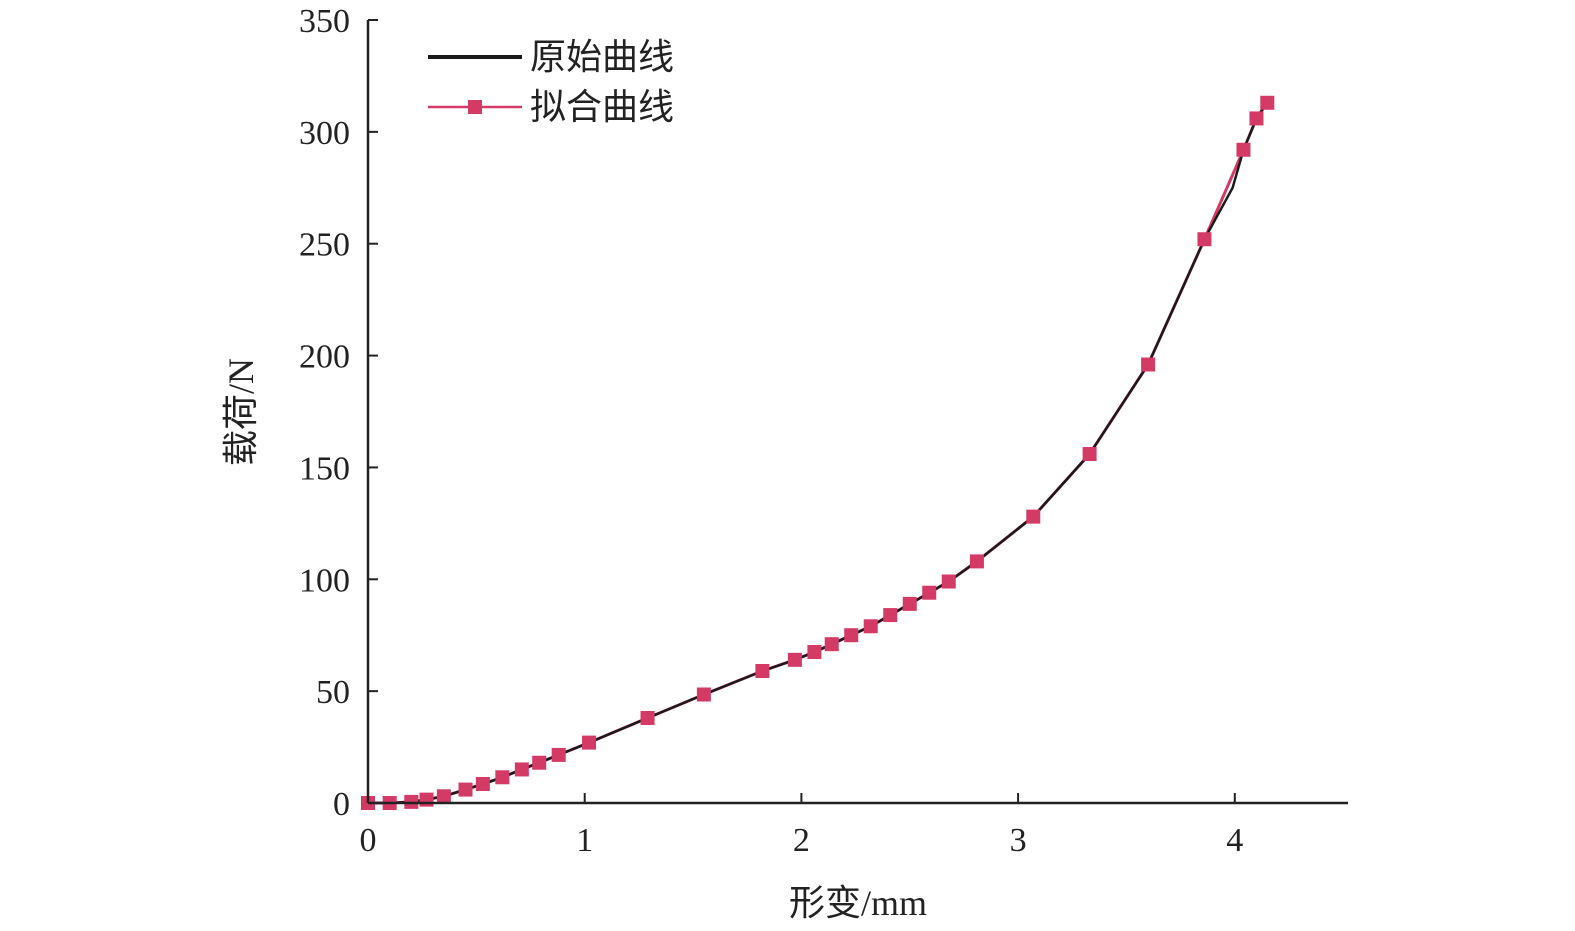  What do you see at coordinates (602, 107) in the screenshot?
I see `legend-label-fitted: 拟合曲线` at bounding box center [602, 107].